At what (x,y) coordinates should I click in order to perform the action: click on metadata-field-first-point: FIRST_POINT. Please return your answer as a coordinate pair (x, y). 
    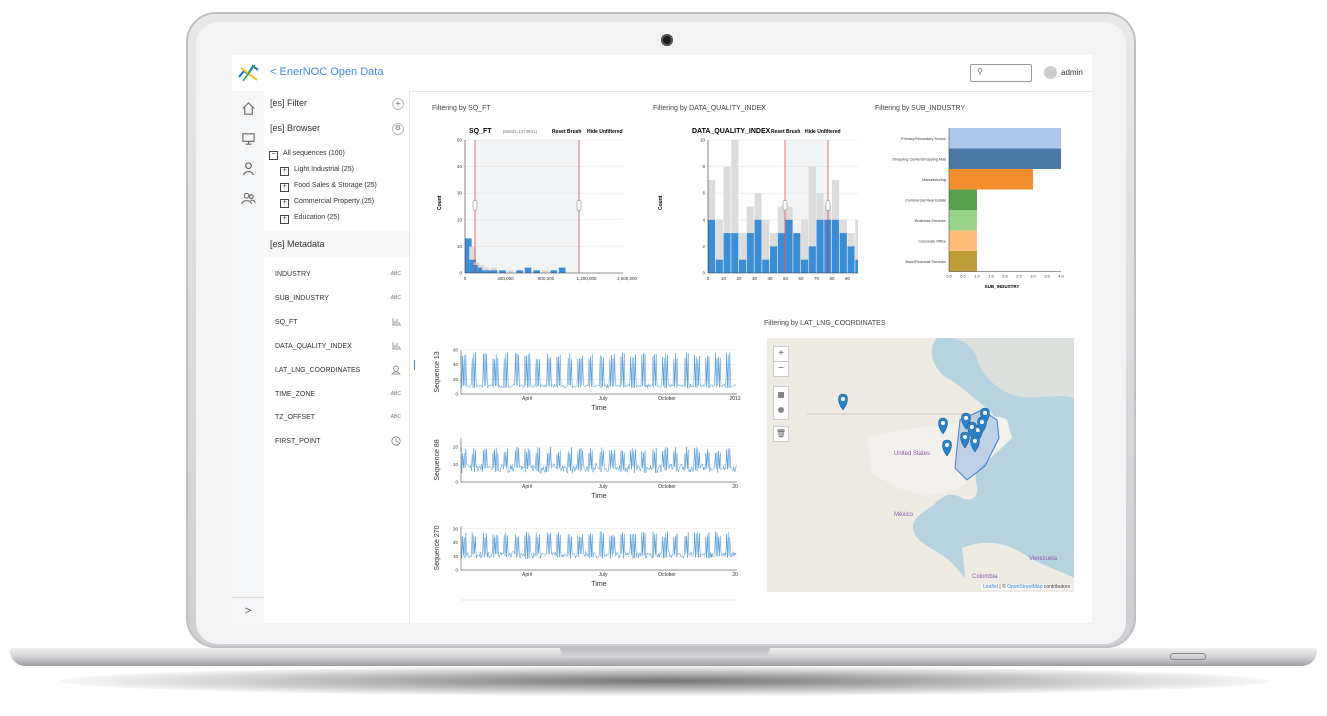
    Looking at the image, I should click on (338, 441).